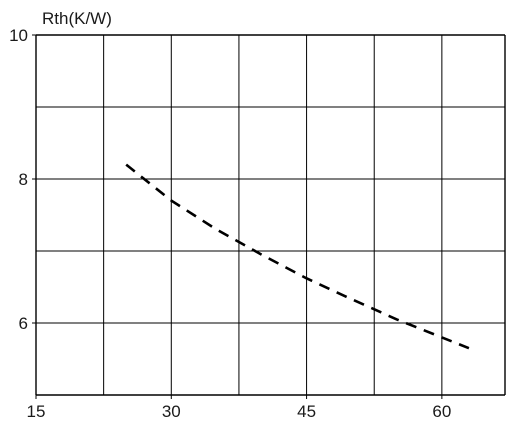 This screenshot has width=515, height=430. Describe the element at coordinates (171, 411) in the screenshot. I see `x-tick-label: 30` at that location.